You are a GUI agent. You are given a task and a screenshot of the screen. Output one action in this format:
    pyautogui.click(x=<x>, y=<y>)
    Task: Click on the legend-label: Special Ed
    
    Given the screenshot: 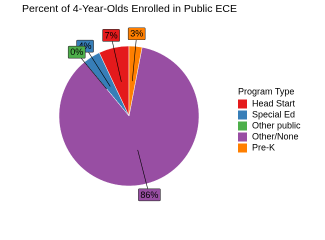 What is the action you would take?
    pyautogui.click(x=273, y=114)
    